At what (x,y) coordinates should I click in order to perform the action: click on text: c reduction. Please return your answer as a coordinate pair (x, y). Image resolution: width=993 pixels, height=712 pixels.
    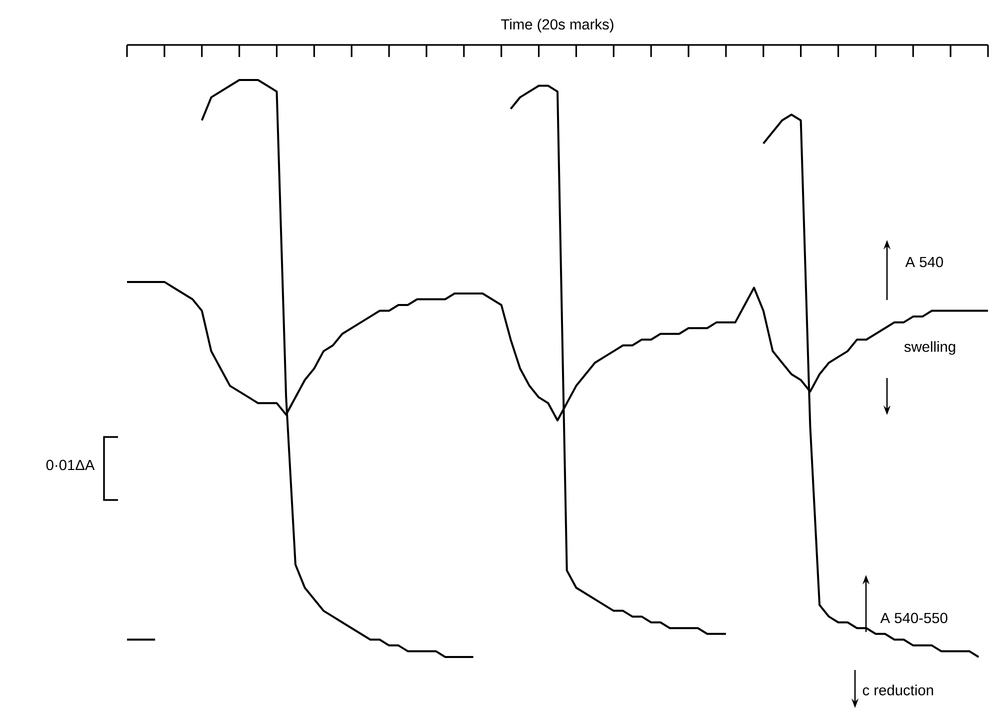
    Looking at the image, I should click on (898, 690).